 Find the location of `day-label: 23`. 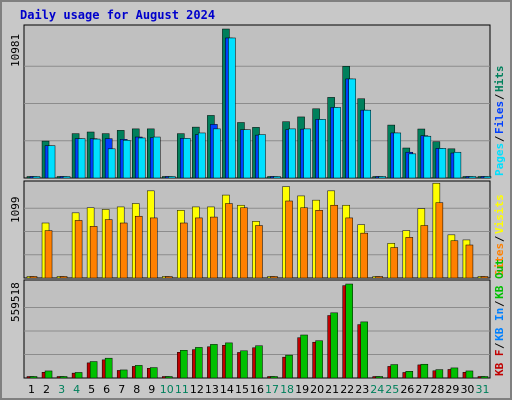

day-label: 23 is located at coordinates (362, 389).